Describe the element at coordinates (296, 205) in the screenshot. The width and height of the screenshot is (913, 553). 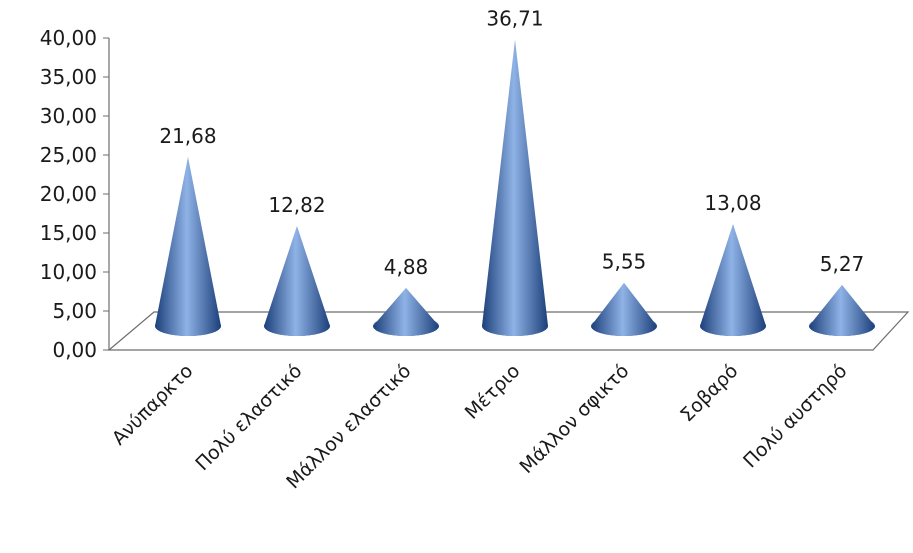
I see `value-label: 12,82` at that location.